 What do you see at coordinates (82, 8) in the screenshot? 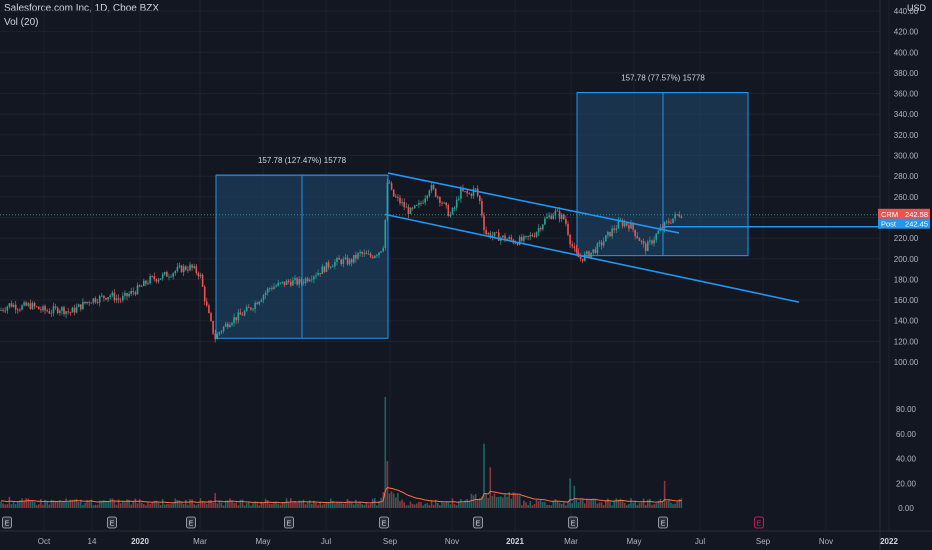
I see `header-symbol: Salesforce.com Inc, 1D, Cboe BZX` at bounding box center [82, 8].